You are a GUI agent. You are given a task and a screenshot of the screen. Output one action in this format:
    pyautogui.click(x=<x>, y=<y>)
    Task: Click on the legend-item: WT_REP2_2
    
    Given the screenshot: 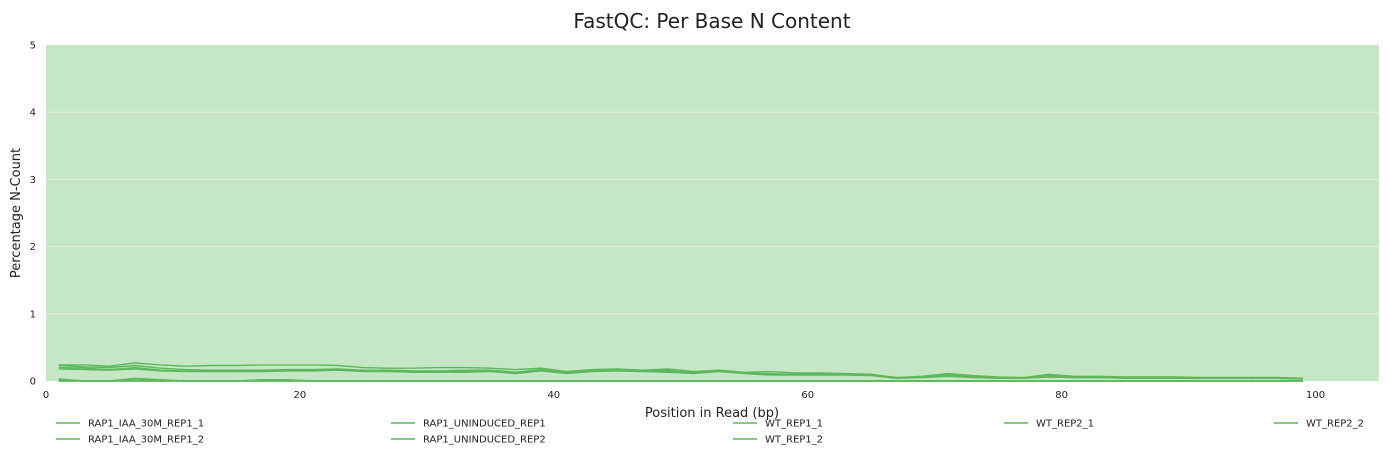 What is the action you would take?
    pyautogui.click(x=1319, y=424)
    